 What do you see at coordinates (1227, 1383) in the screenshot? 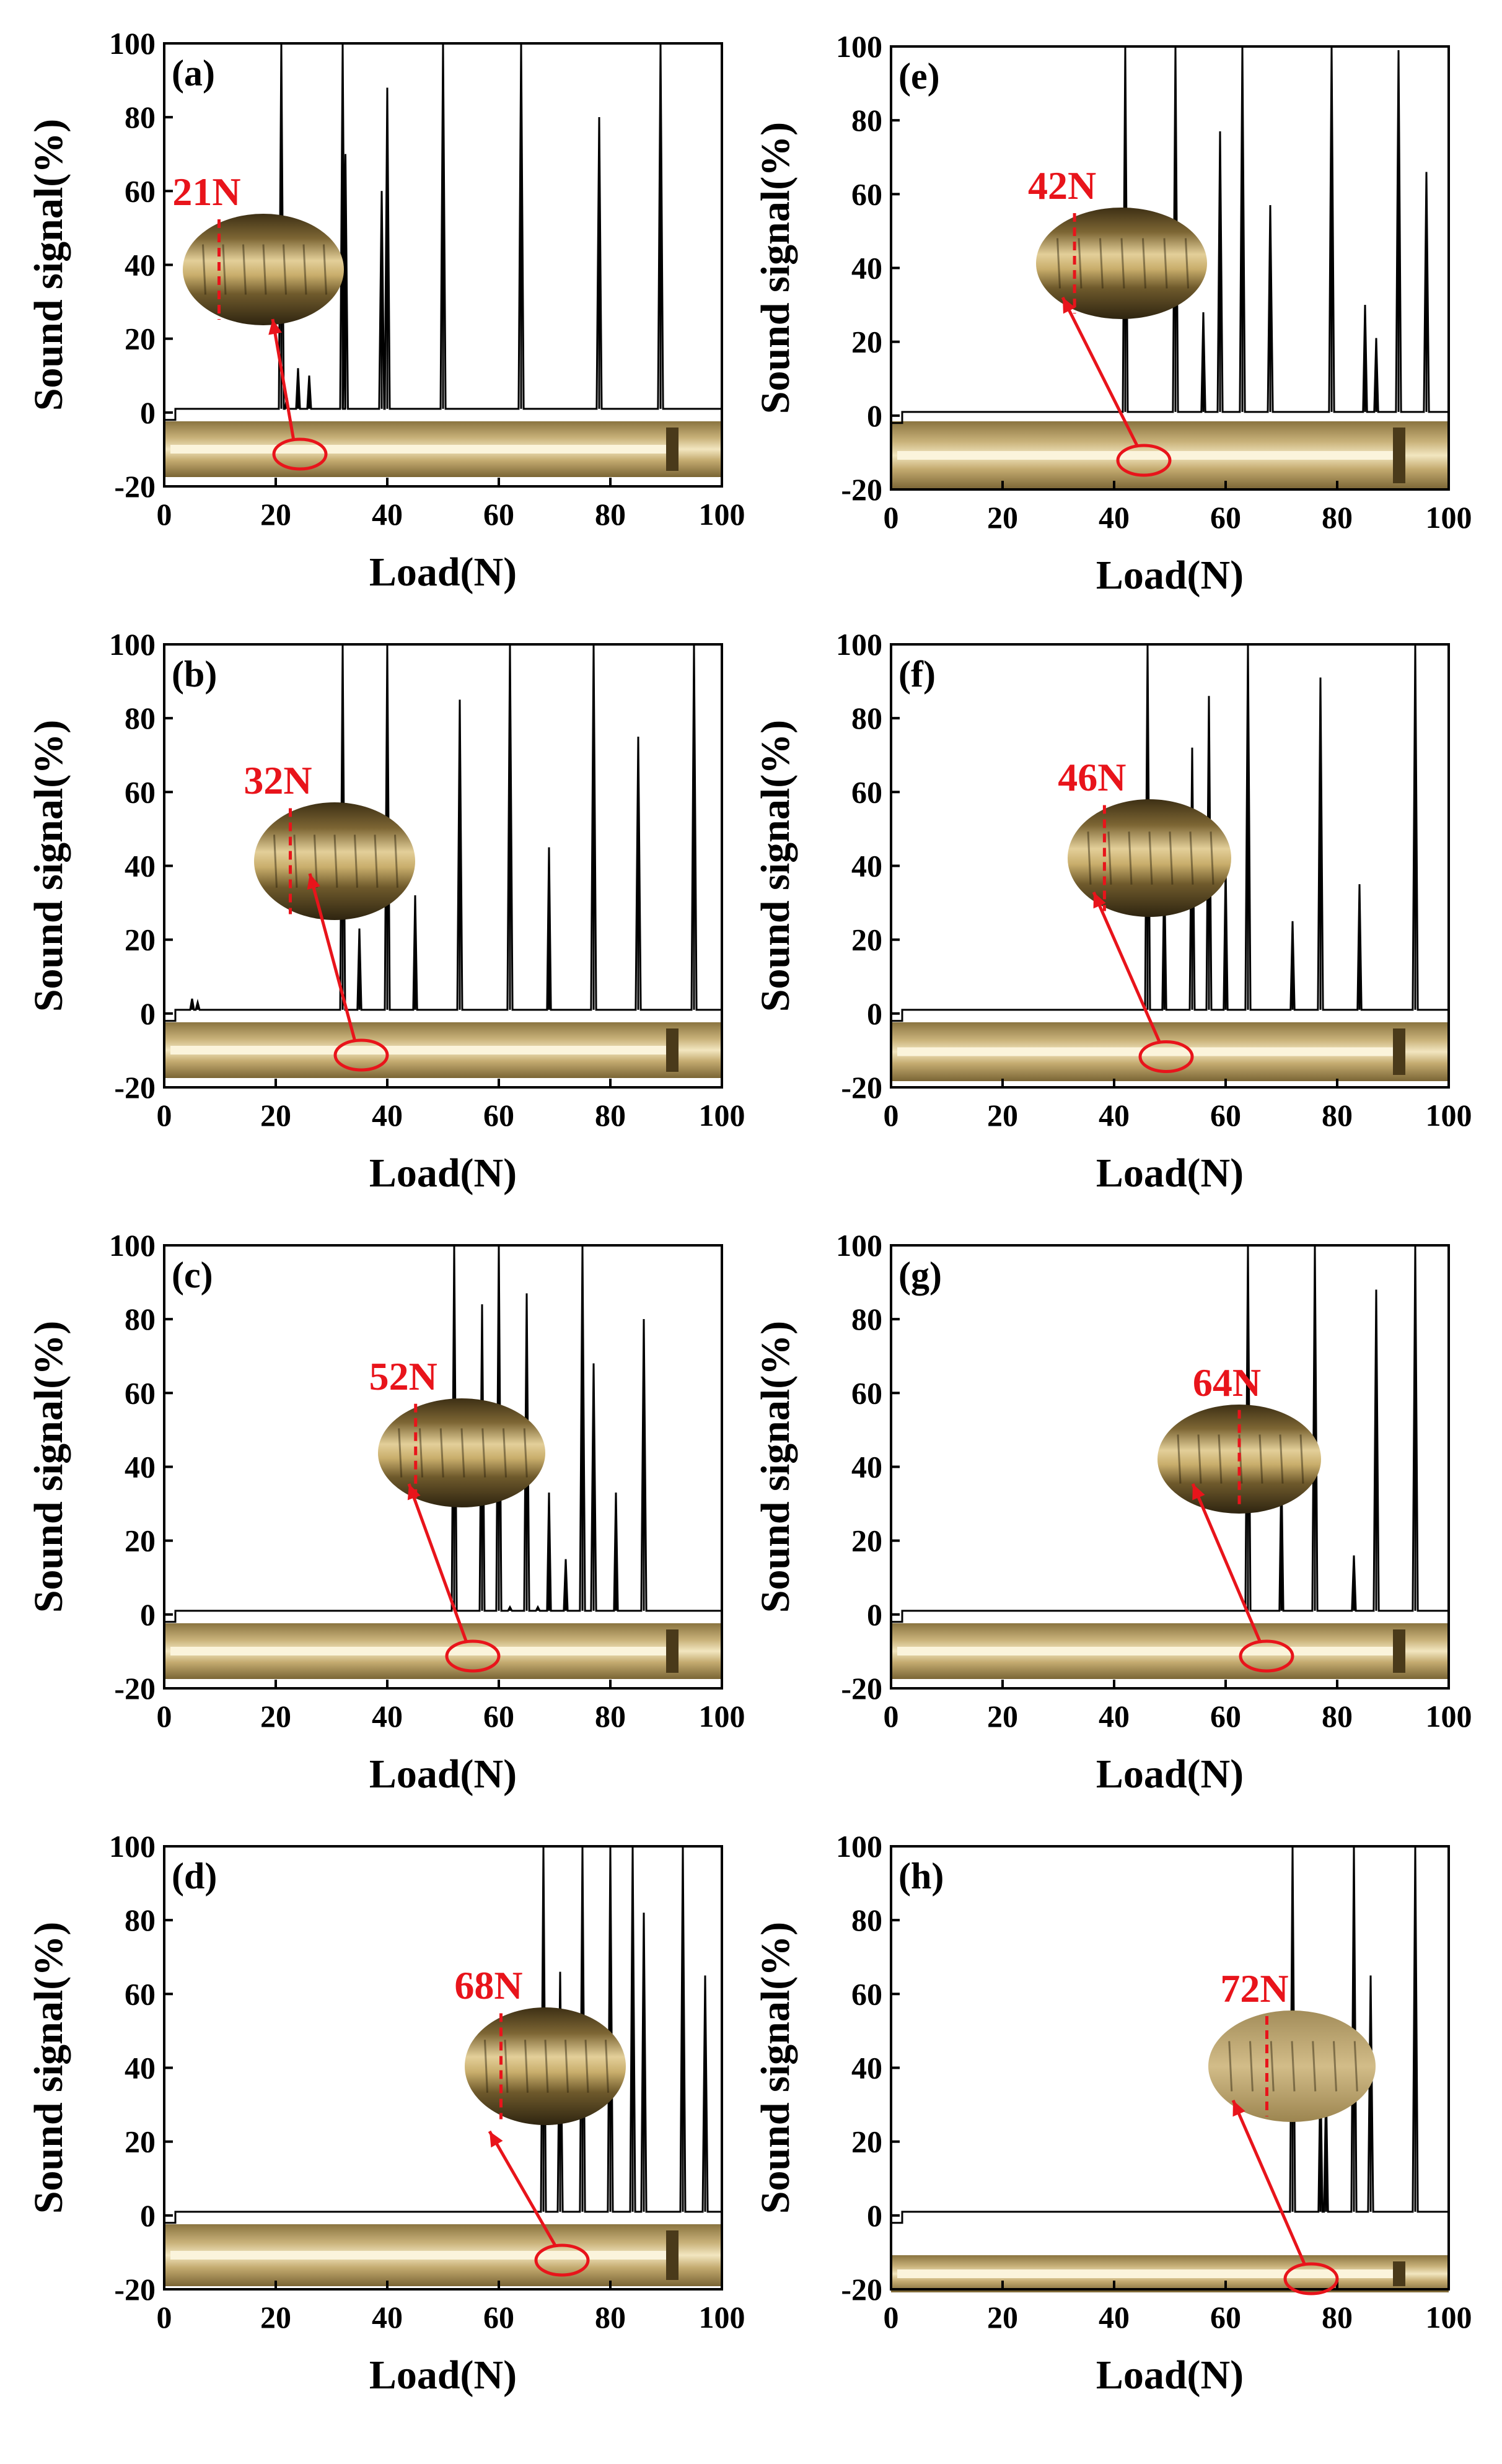
I see `onset-load-label: 64N` at bounding box center [1227, 1383].